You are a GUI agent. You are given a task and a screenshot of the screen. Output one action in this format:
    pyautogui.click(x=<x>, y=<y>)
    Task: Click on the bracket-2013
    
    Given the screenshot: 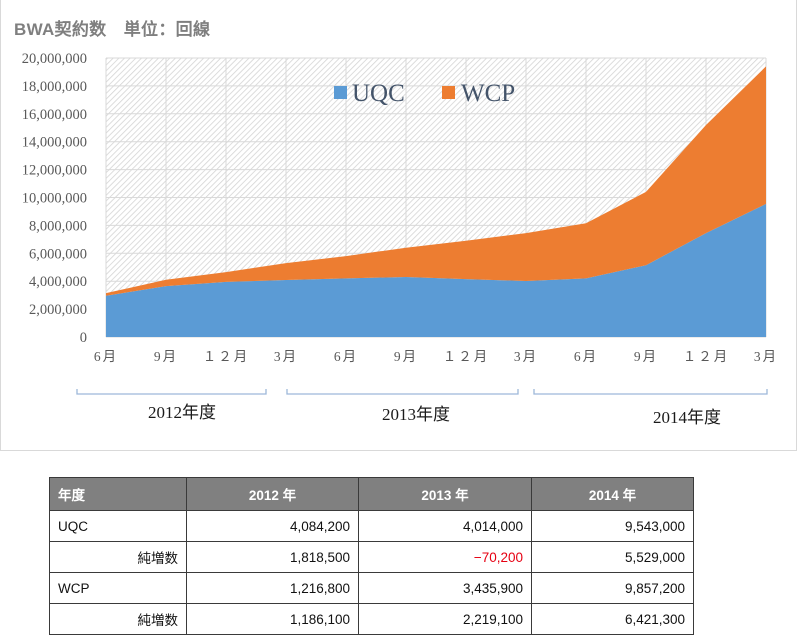 What is the action you would take?
    pyautogui.click(x=402, y=392)
    